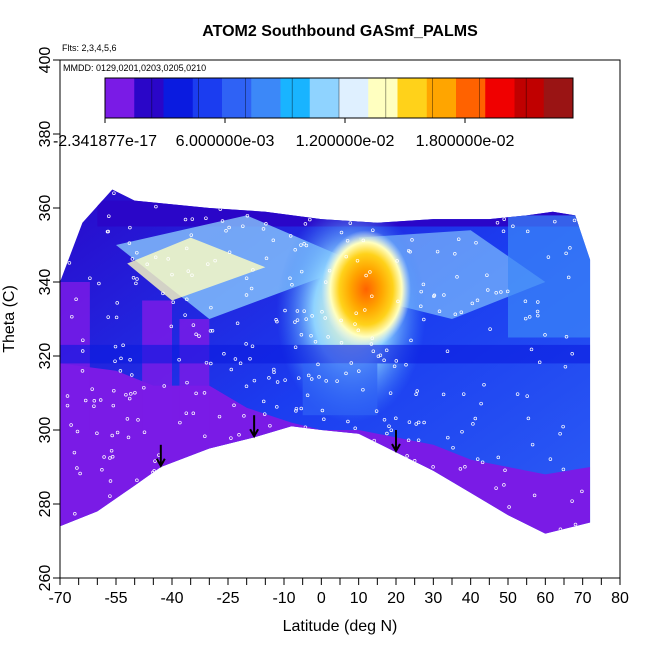  Describe the element at coordinates (396, 442) in the screenshot. I see `down-arrow-icon` at that location.